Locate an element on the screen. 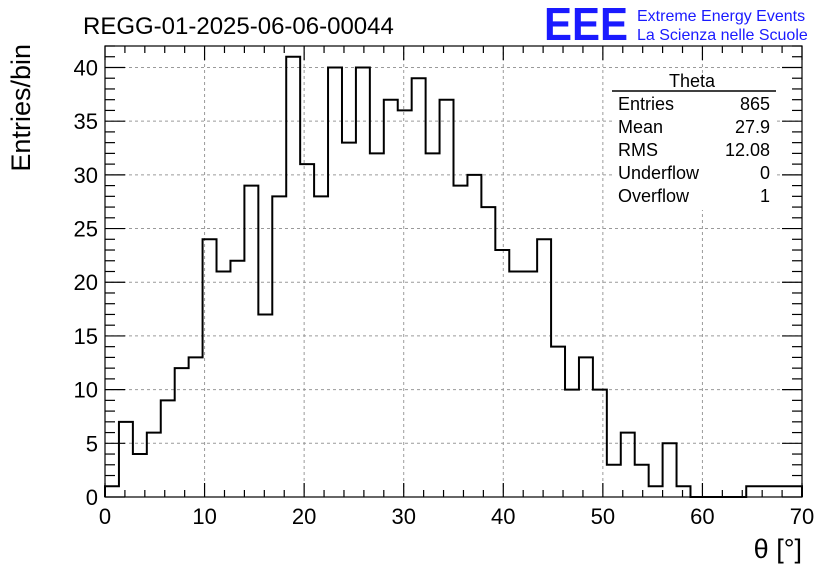 The height and width of the screenshot is (577, 836). stats-row-label: Underflow is located at coordinates (659, 173).